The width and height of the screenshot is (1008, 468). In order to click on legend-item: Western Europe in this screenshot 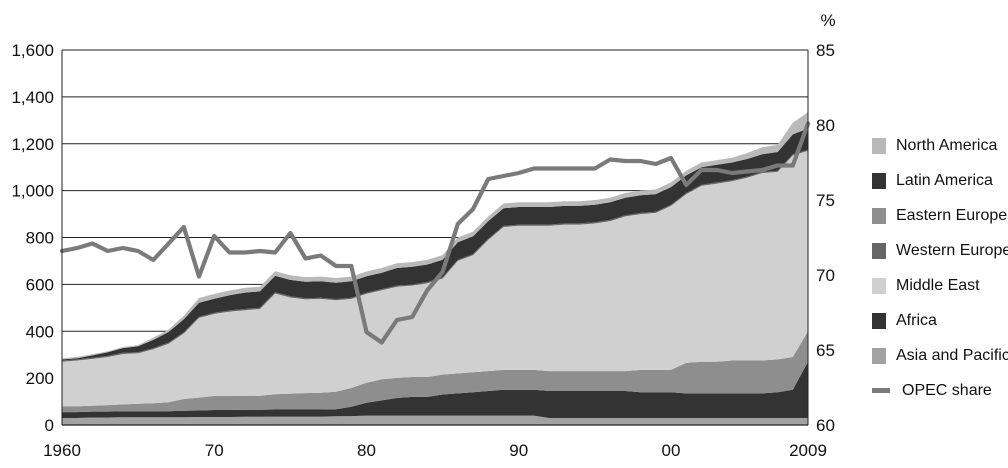, I will do `click(940, 250)`.